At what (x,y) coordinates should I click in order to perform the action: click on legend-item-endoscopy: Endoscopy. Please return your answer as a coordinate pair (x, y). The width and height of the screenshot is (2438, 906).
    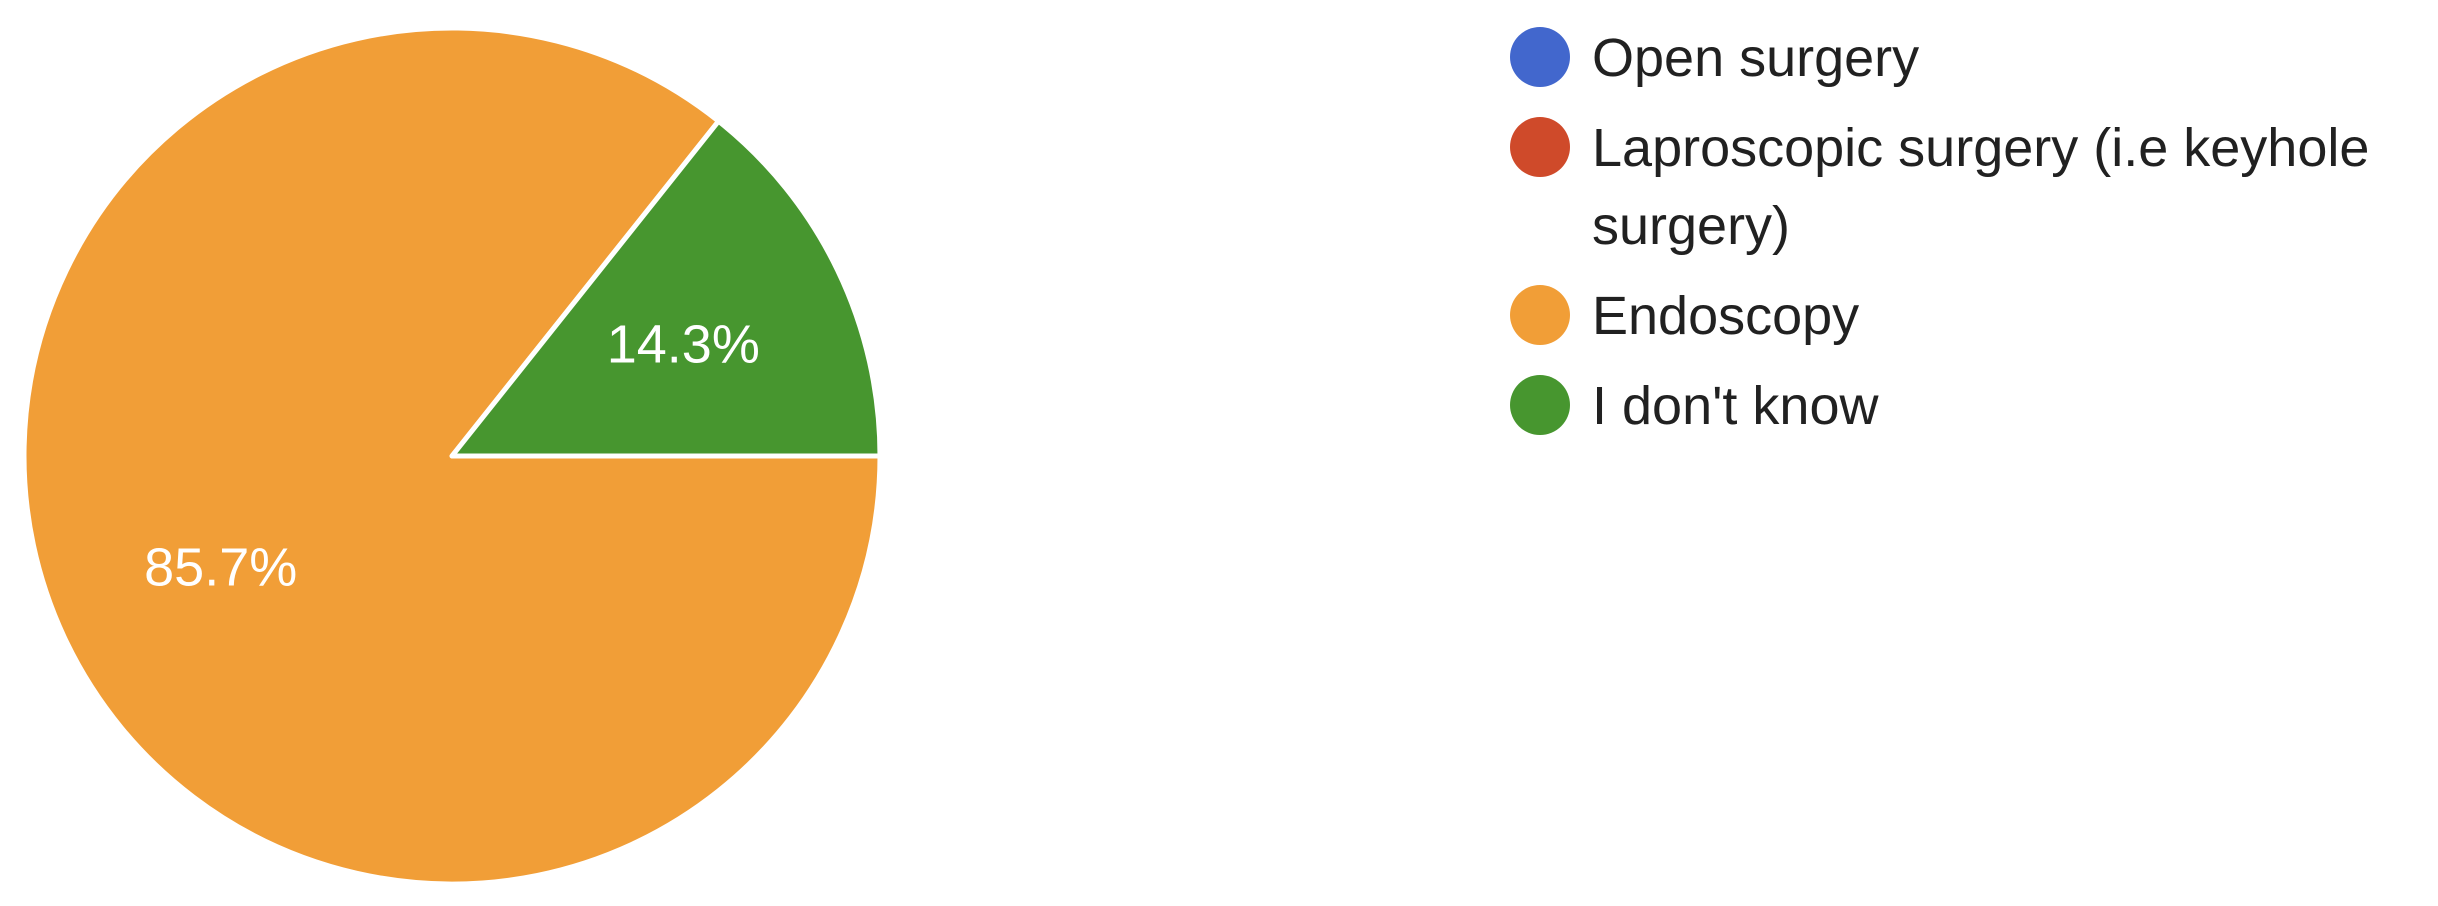
    Looking at the image, I should click on (1684, 315).